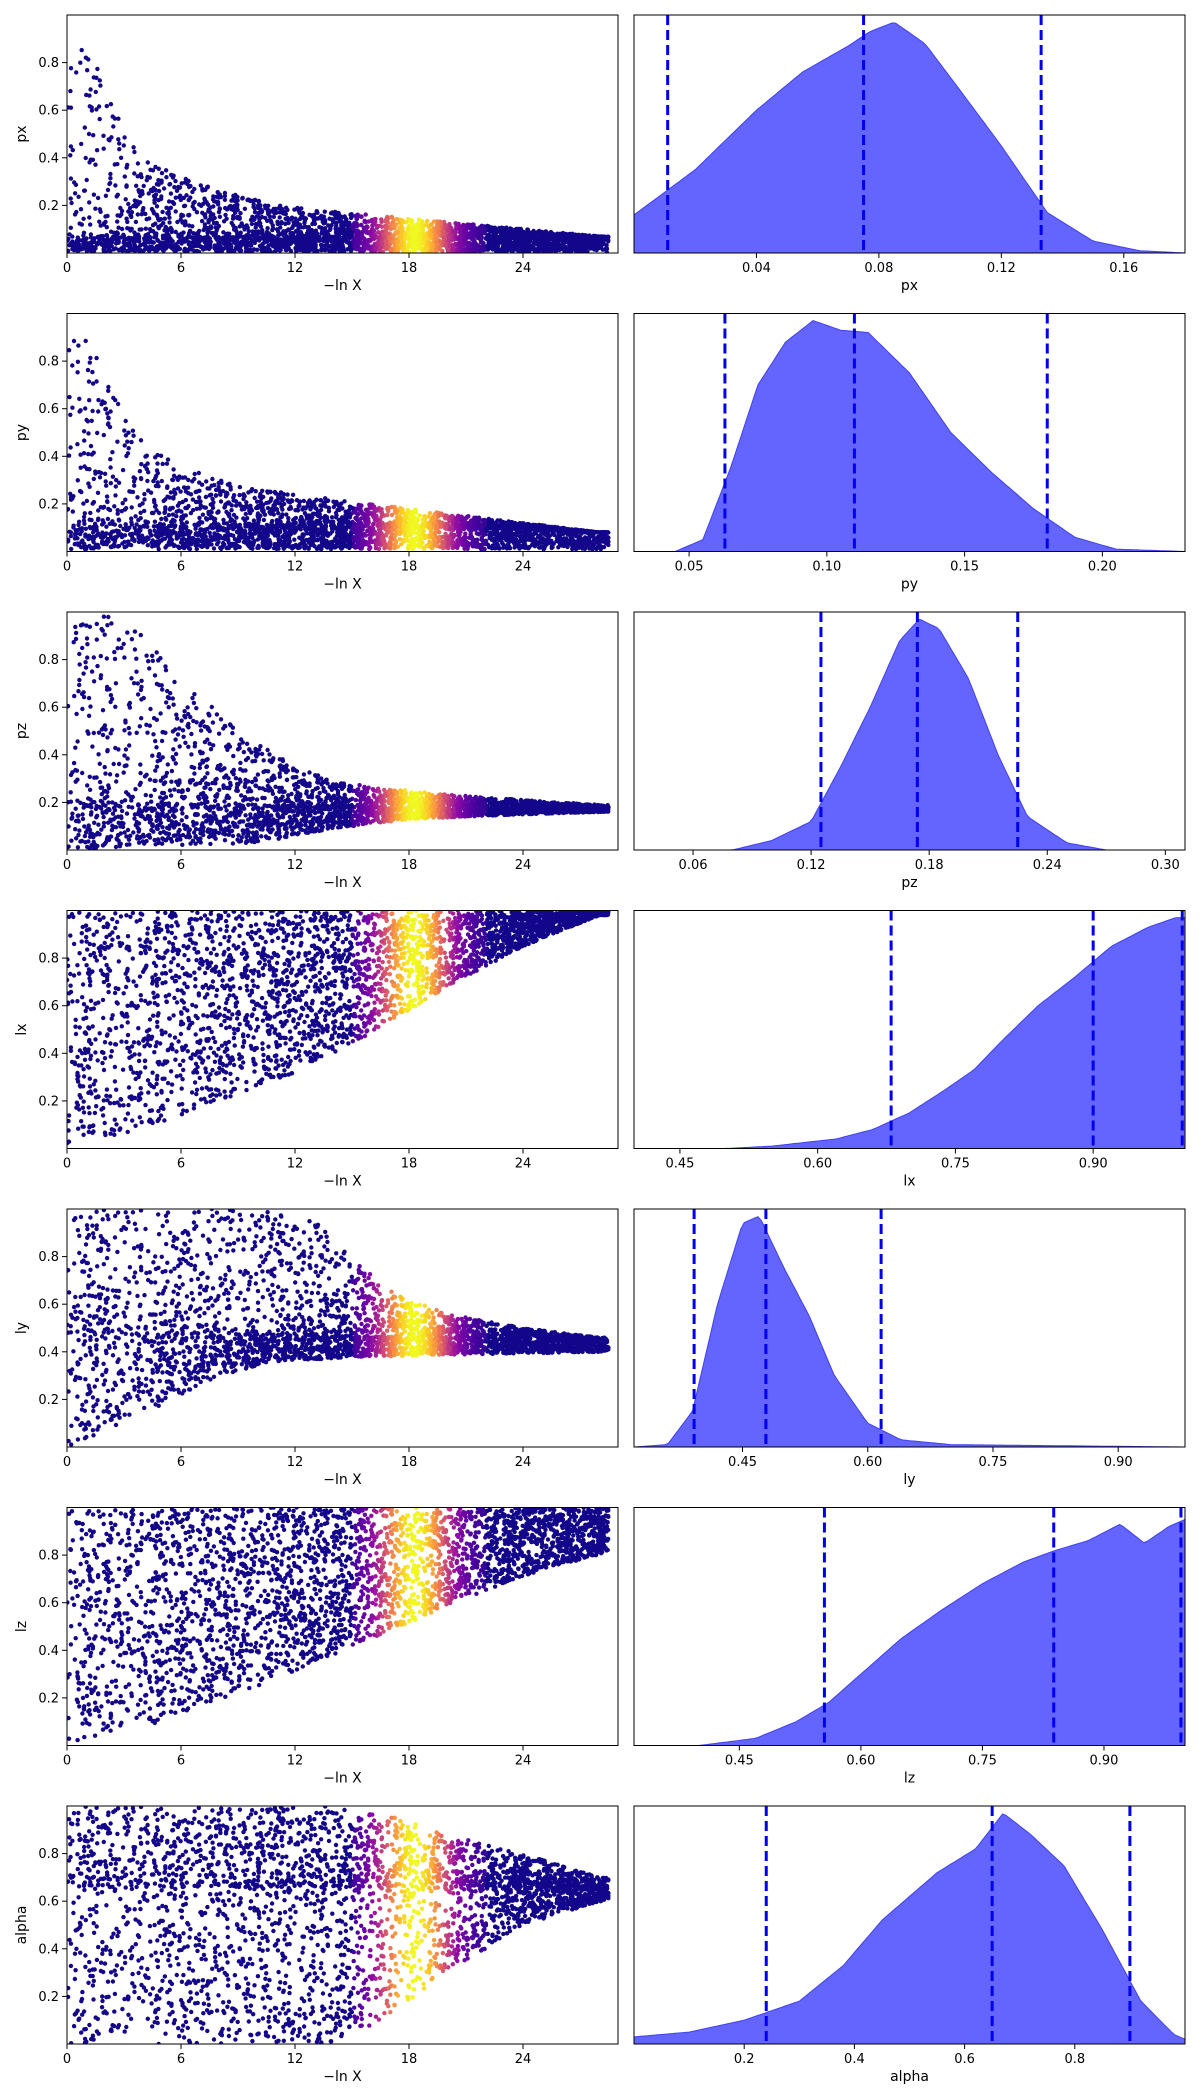 The height and width of the screenshot is (2100, 1200). What do you see at coordinates (878, 268) in the screenshot?
I see `x-tick-label: 0.08` at bounding box center [878, 268].